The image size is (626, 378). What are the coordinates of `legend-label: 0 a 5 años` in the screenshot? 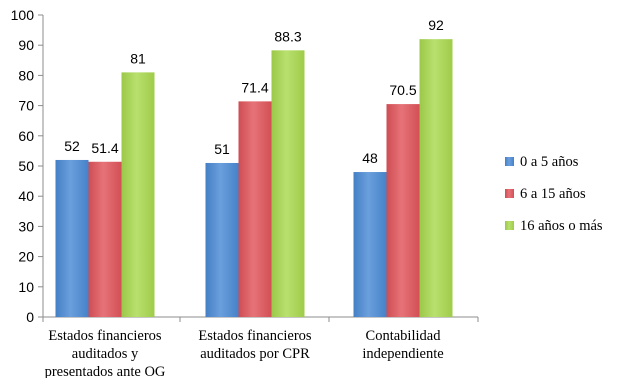 It's located at (549, 162).